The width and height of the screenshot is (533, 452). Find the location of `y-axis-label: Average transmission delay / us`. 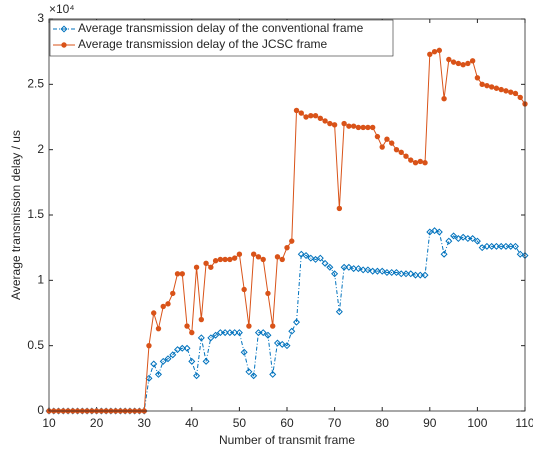

y-axis-label: Average transmission delay / us is located at coordinates (16, 215).